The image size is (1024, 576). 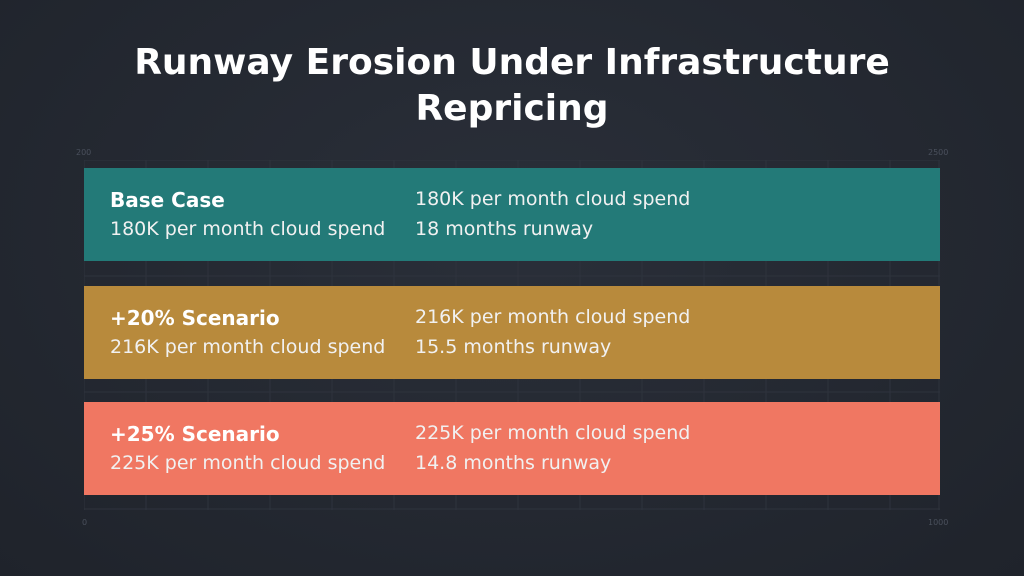 I want to click on scenario-name: +20% Scenario, so click(x=195, y=318).